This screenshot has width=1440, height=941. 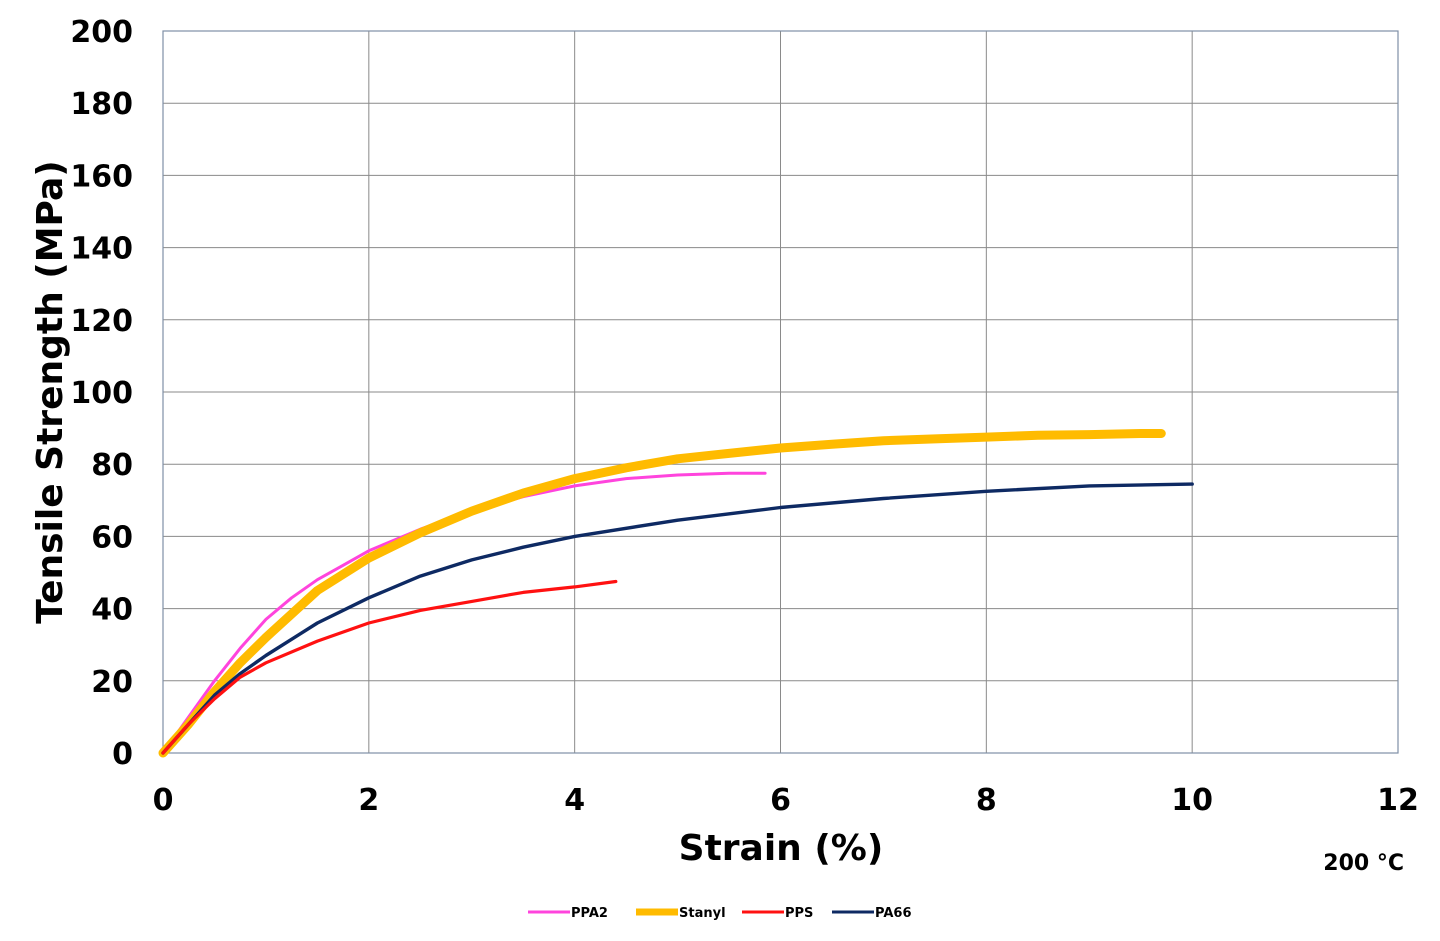 What do you see at coordinates (101, 249) in the screenshot?
I see `y-tick-label: 140` at bounding box center [101, 249].